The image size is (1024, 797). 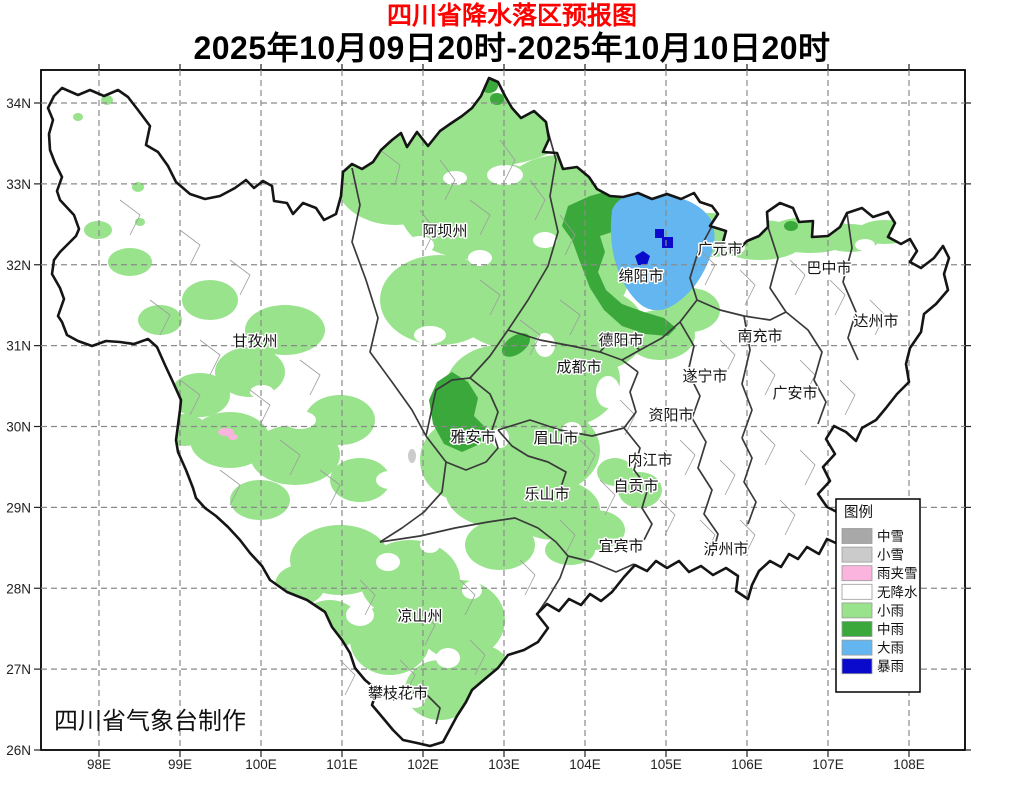 What do you see at coordinates (890, 648) in the screenshot?
I see `legend-label: 大雨` at bounding box center [890, 648].